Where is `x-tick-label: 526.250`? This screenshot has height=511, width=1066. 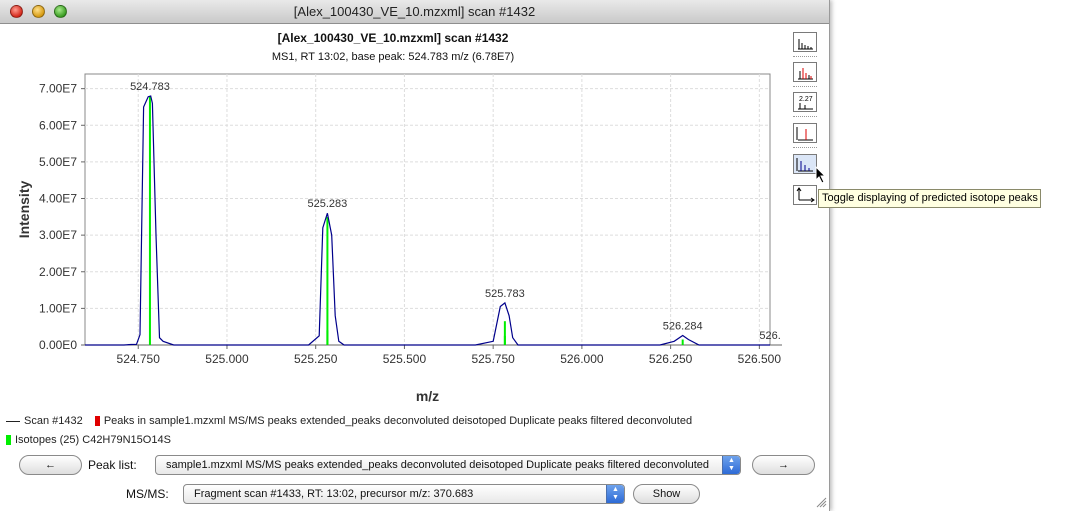 x-tick-label: 526.250 is located at coordinates (671, 359).